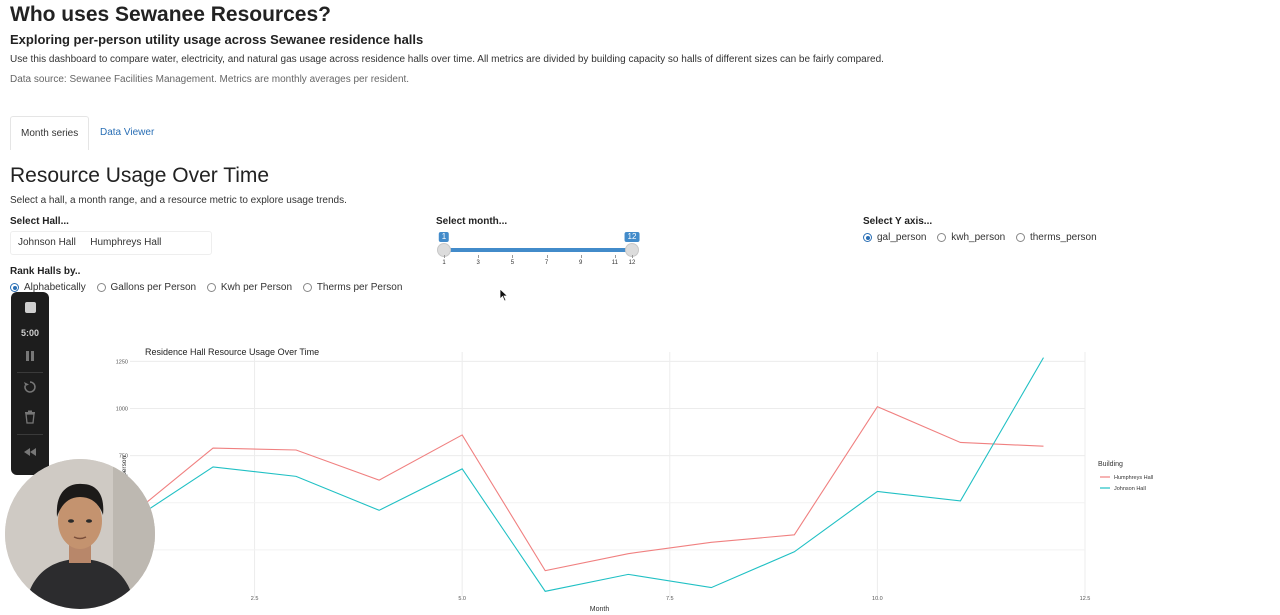 The height and width of the screenshot is (615, 1280). I want to click on x-axis-title: Month, so click(600, 609).